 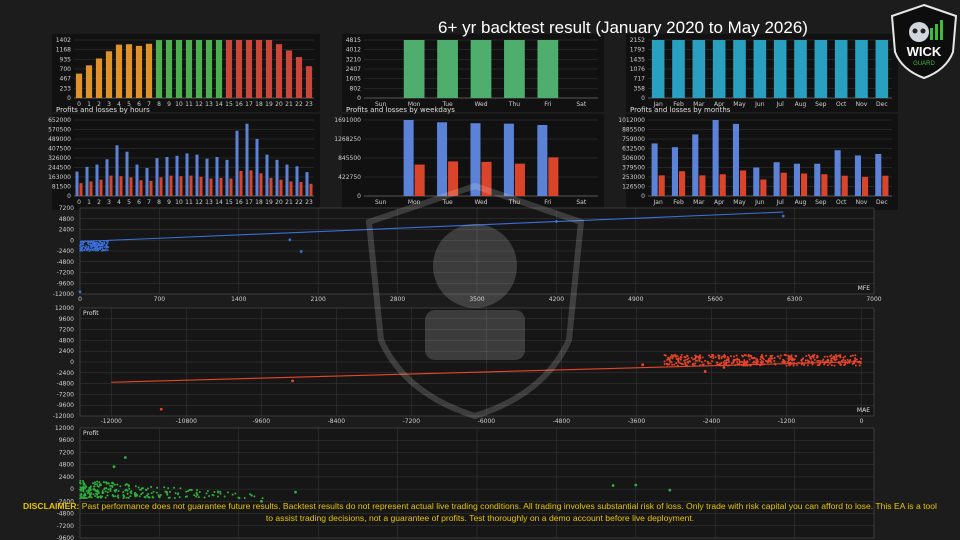 What do you see at coordinates (862, 104) in the screenshot?
I see `entries-months-xtick: Nov` at bounding box center [862, 104].